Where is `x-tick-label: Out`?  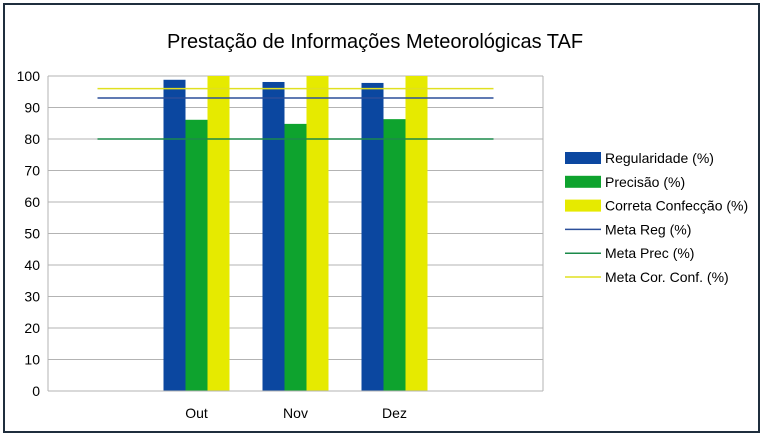
x-tick-label: Out is located at coordinates (196, 413).